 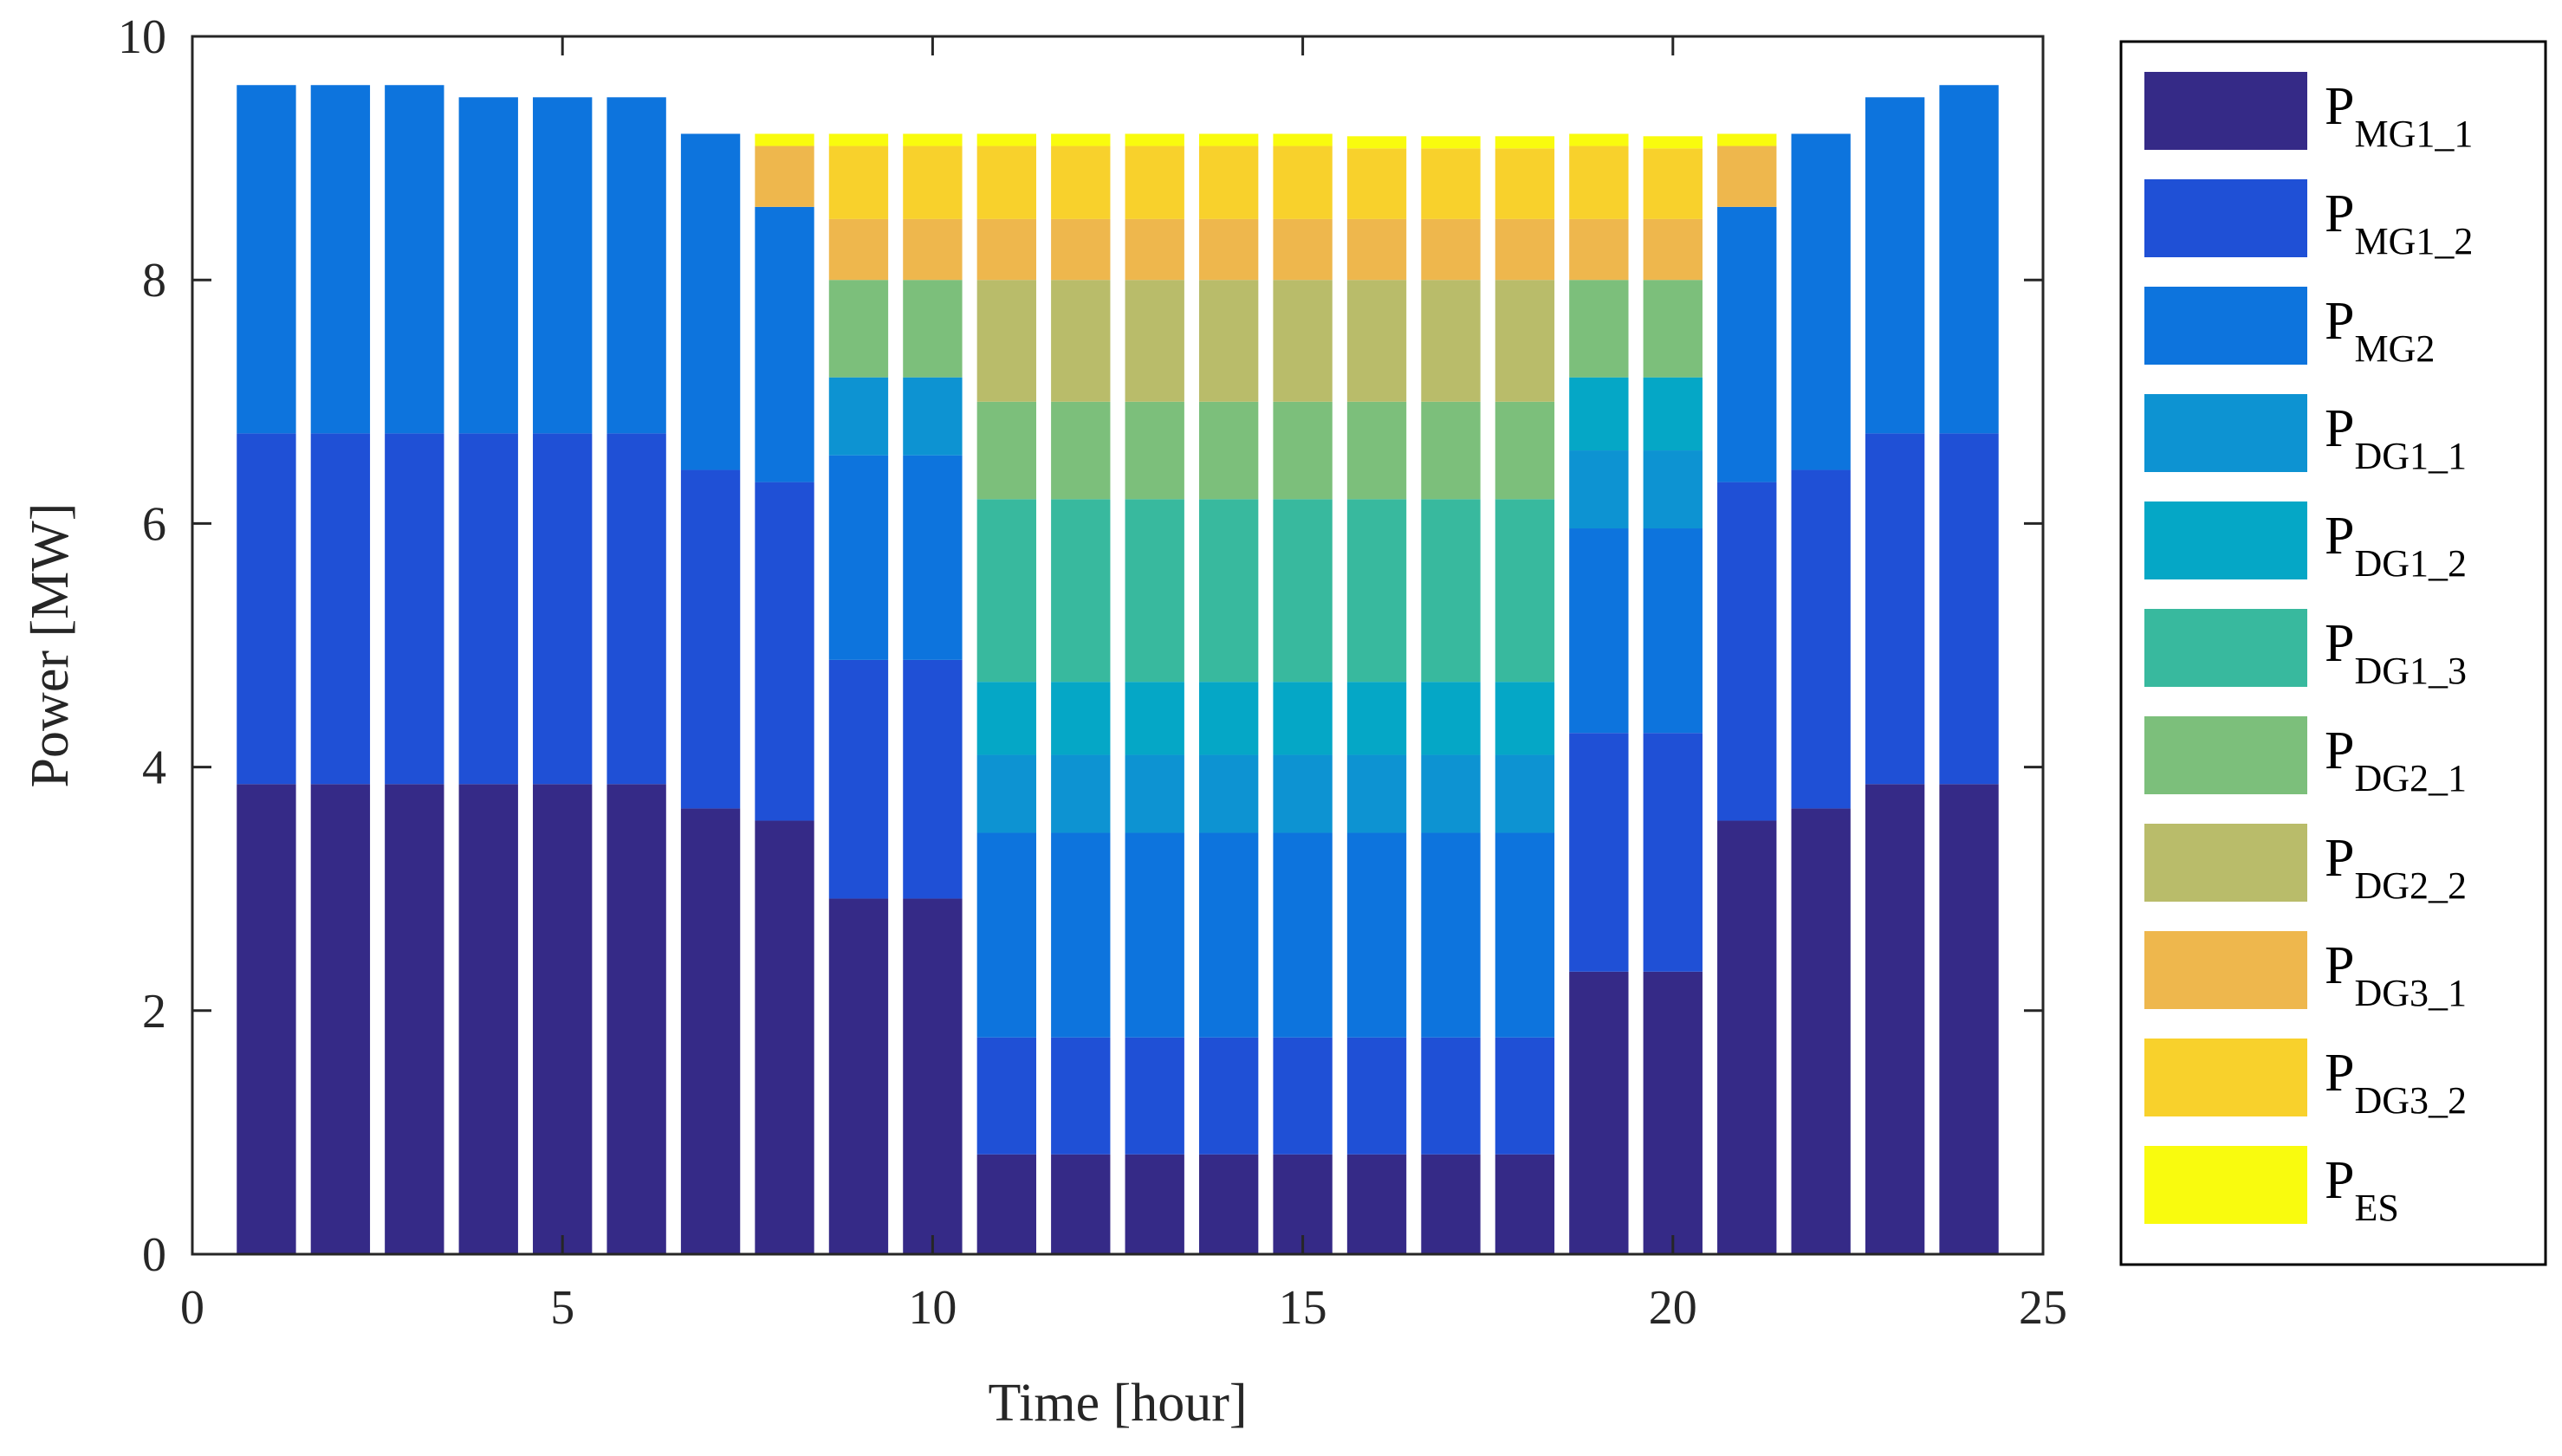 What do you see at coordinates (2399, 223) in the screenshot?
I see `legend-label-mg1-2: PMG1_2` at bounding box center [2399, 223].